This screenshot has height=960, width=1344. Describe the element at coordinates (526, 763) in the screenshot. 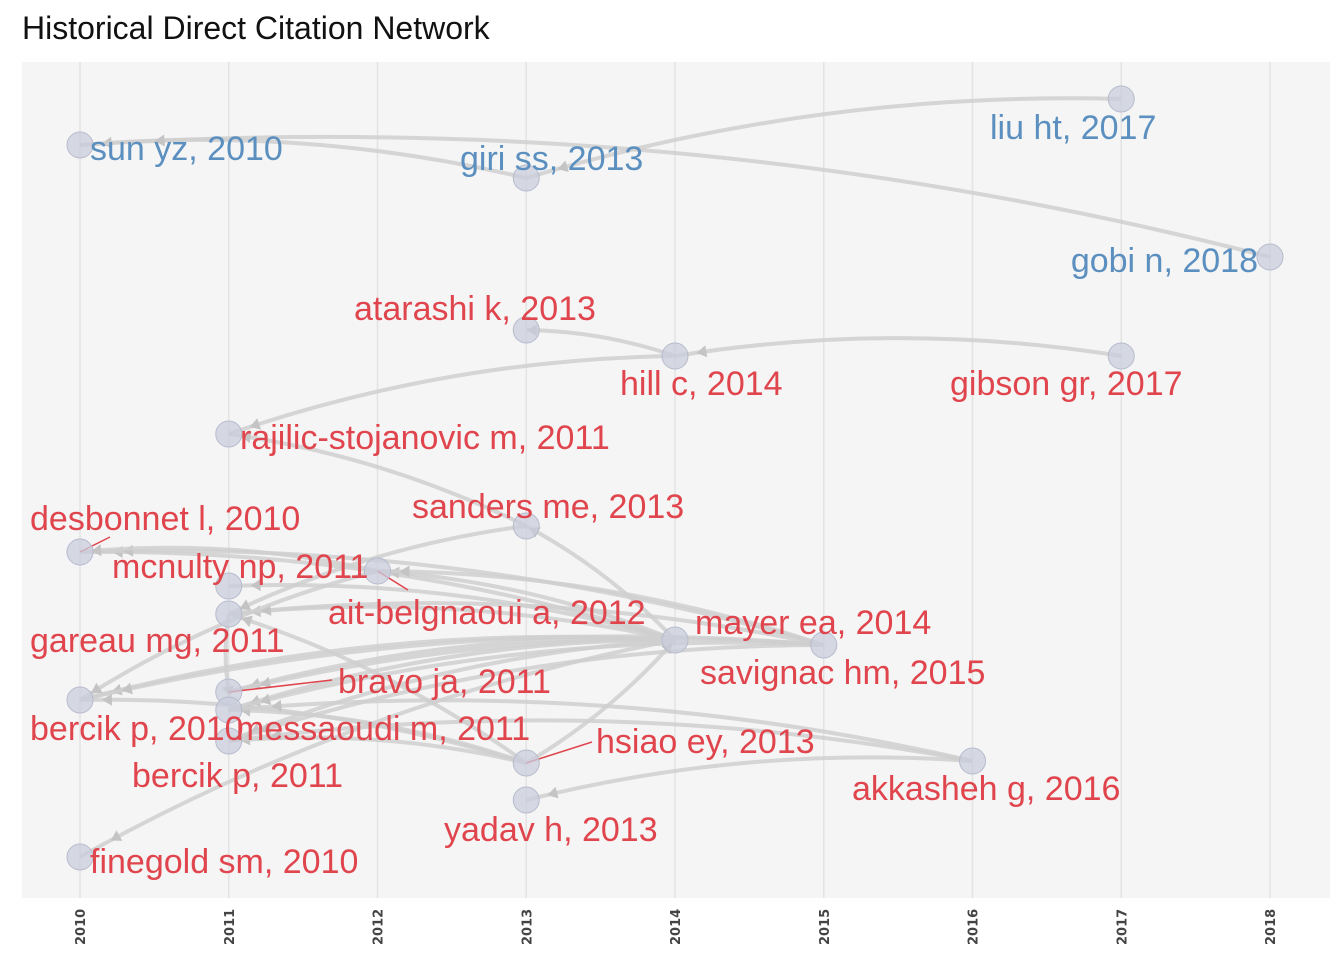

I see `node-hsiao` at that location.